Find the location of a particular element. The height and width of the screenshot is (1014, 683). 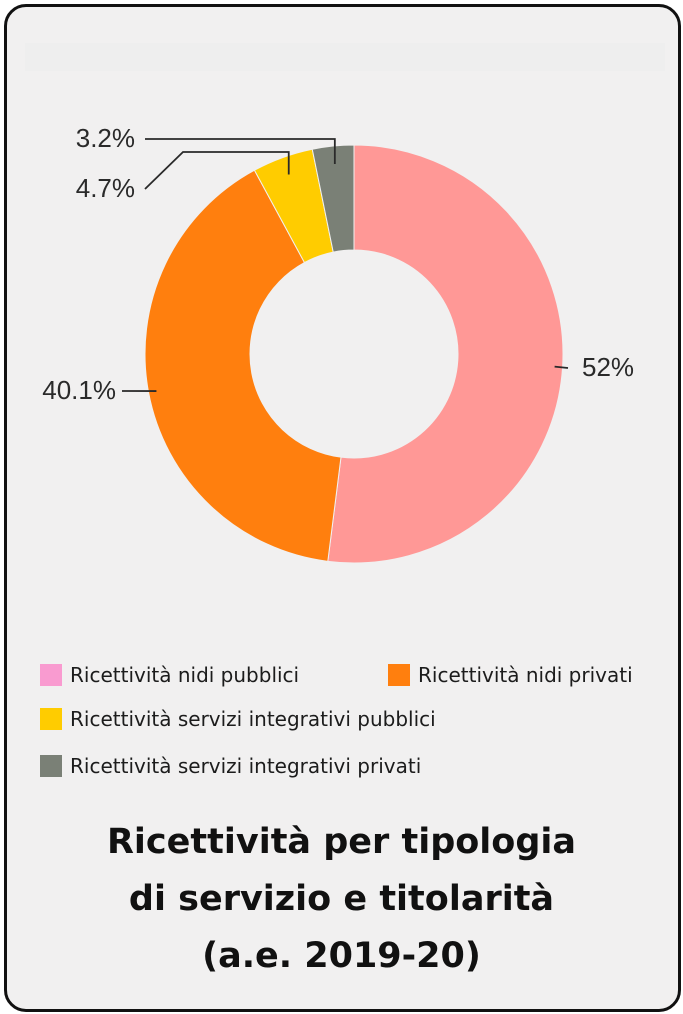

title-line: Ricettività per tipologia is located at coordinates (341, 842).